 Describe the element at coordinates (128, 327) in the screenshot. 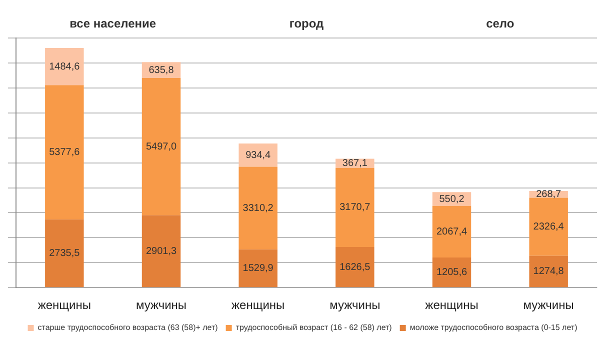

I see `legend-label: старше трудоспособного возраста (63 (58)+ лет)` at that location.